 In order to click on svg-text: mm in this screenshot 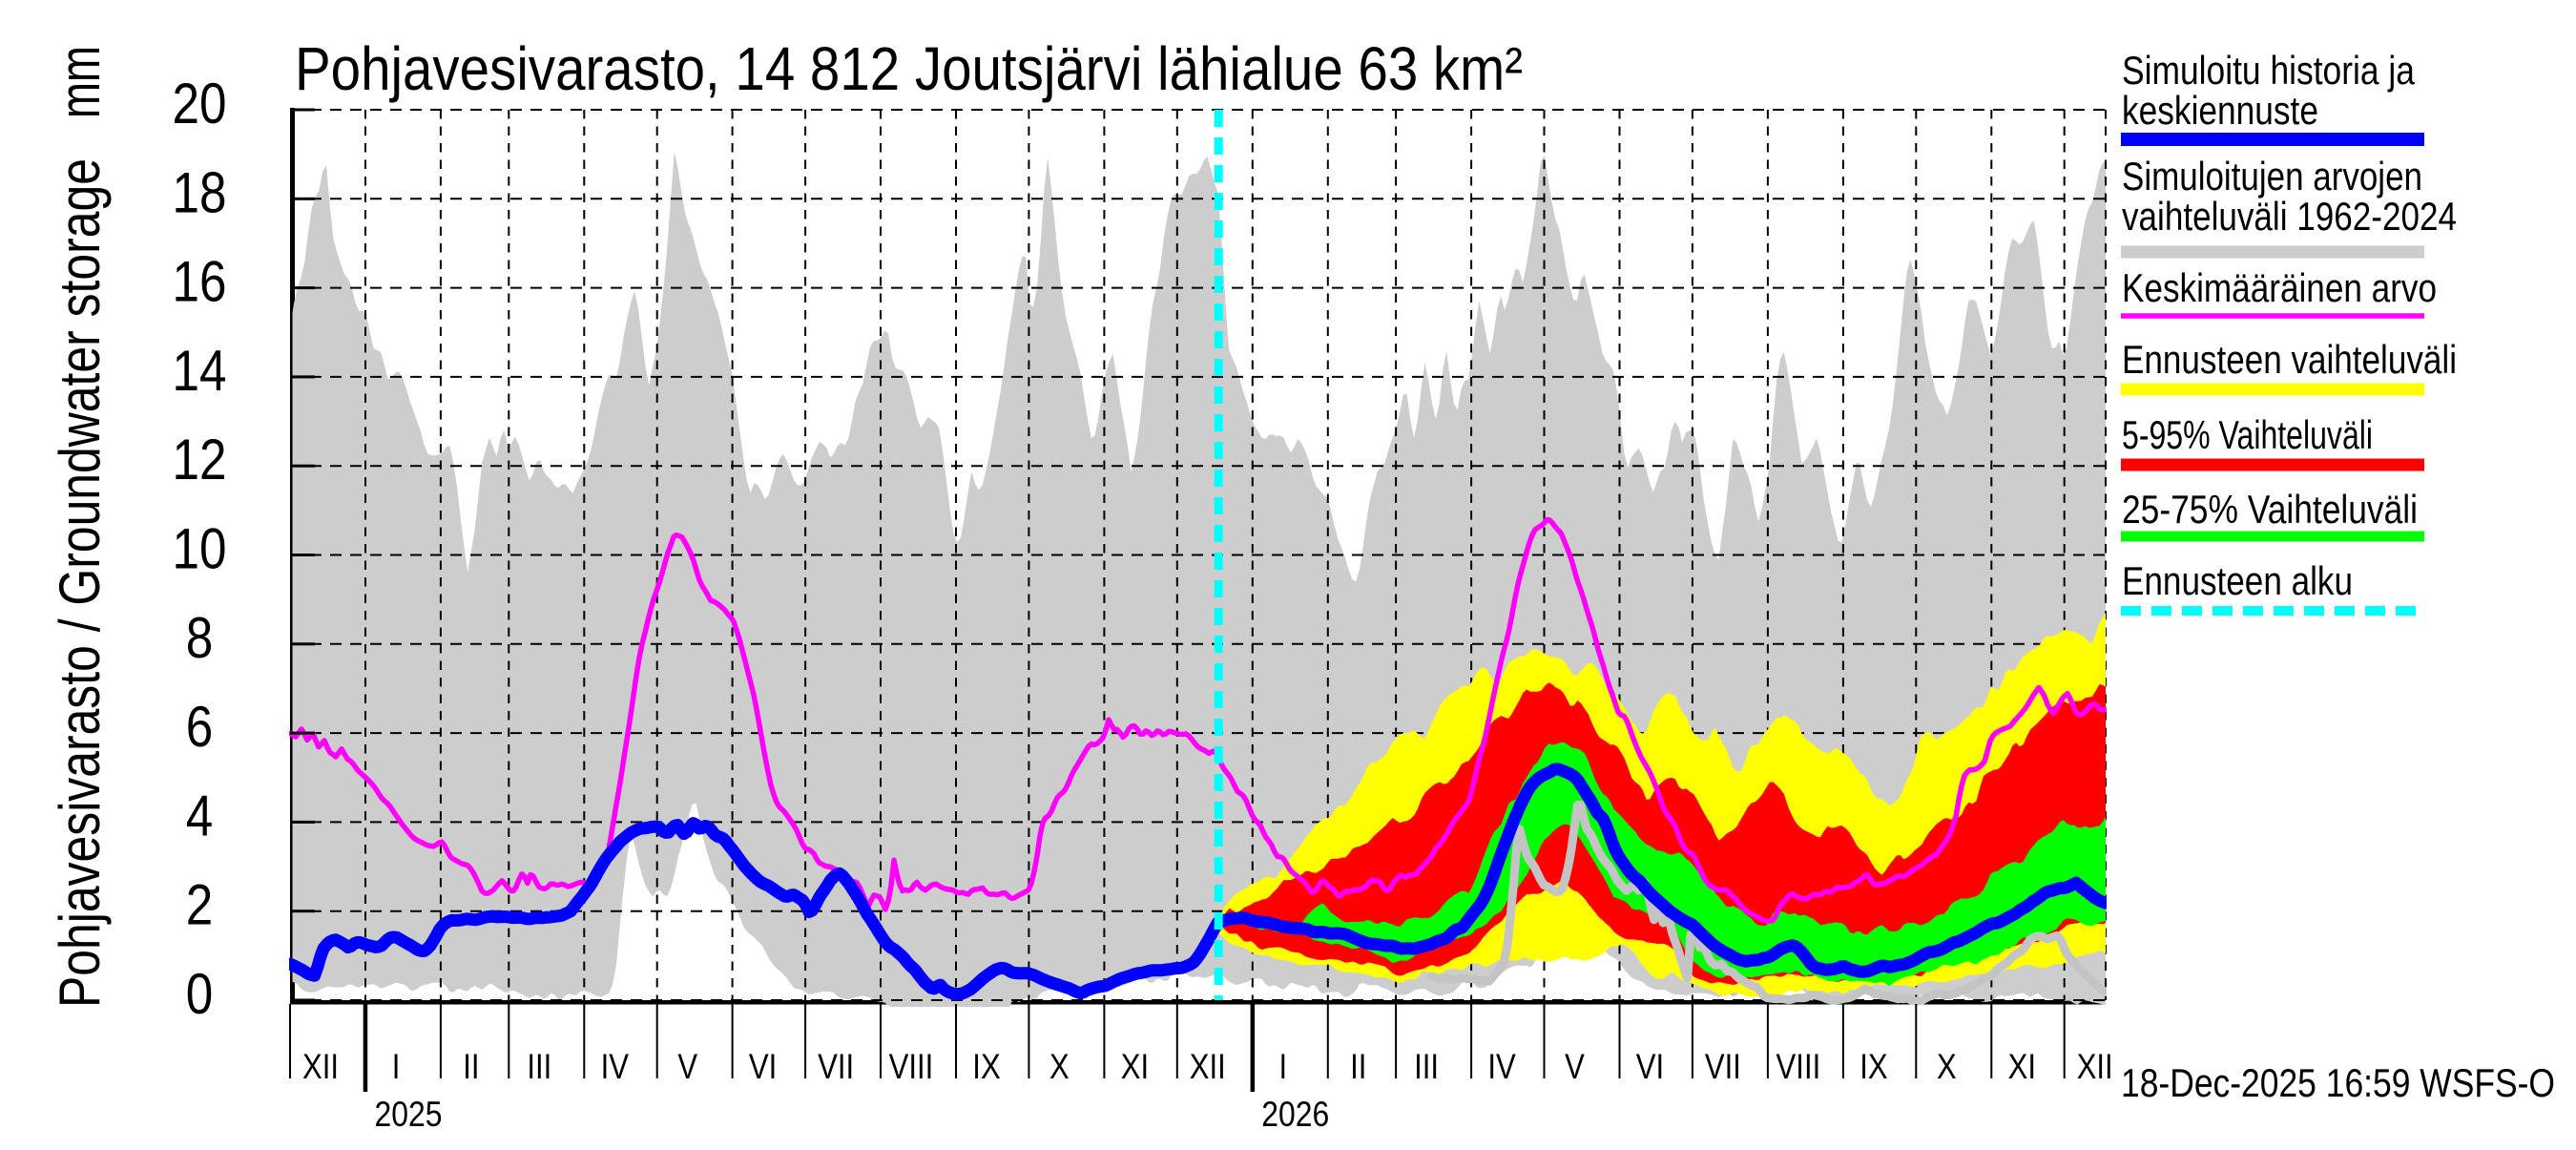, I will do `click(80, 82)`.